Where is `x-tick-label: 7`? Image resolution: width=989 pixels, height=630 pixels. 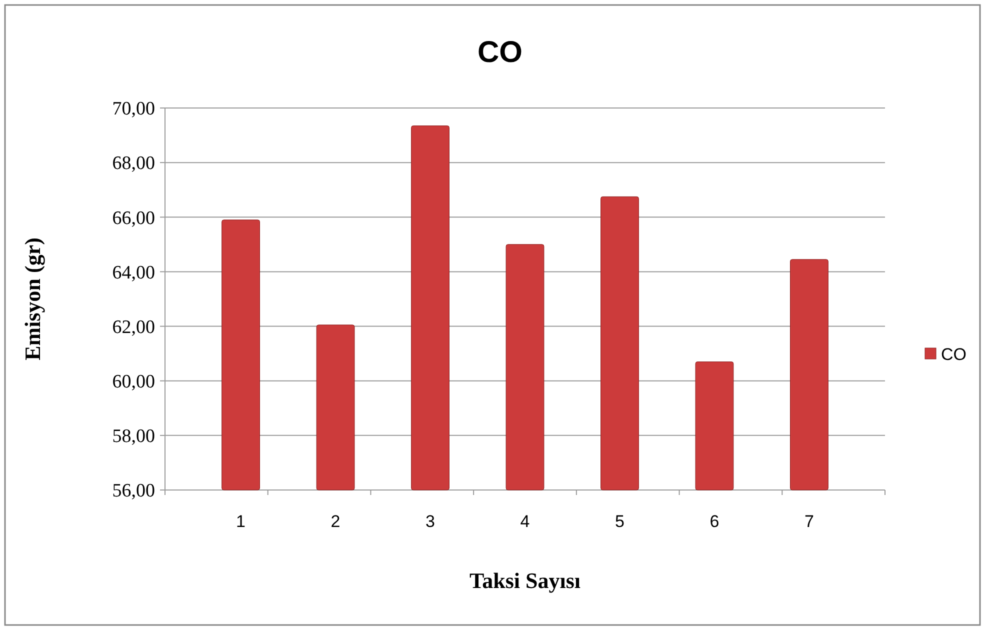 x-tick-label: 7 is located at coordinates (809, 521).